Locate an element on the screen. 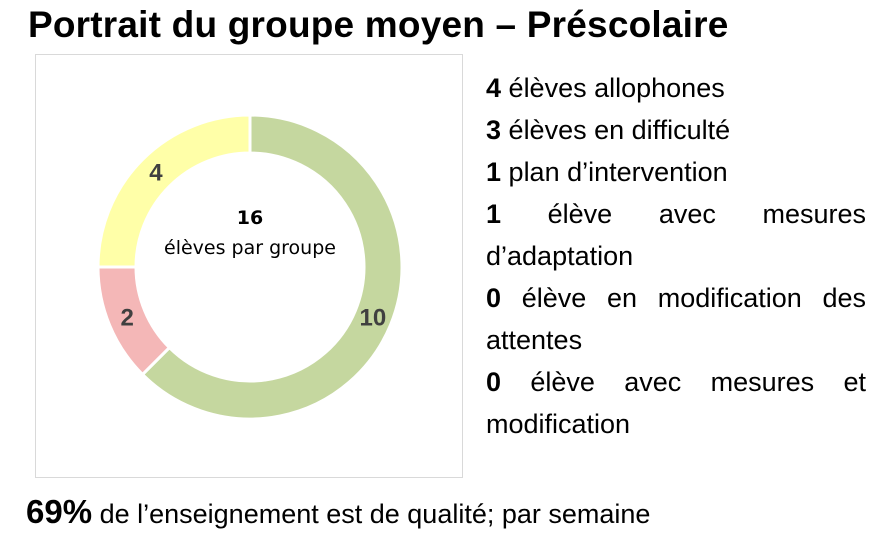 The height and width of the screenshot is (542, 880). donut-slice-label-1: 2 is located at coordinates (126, 317).